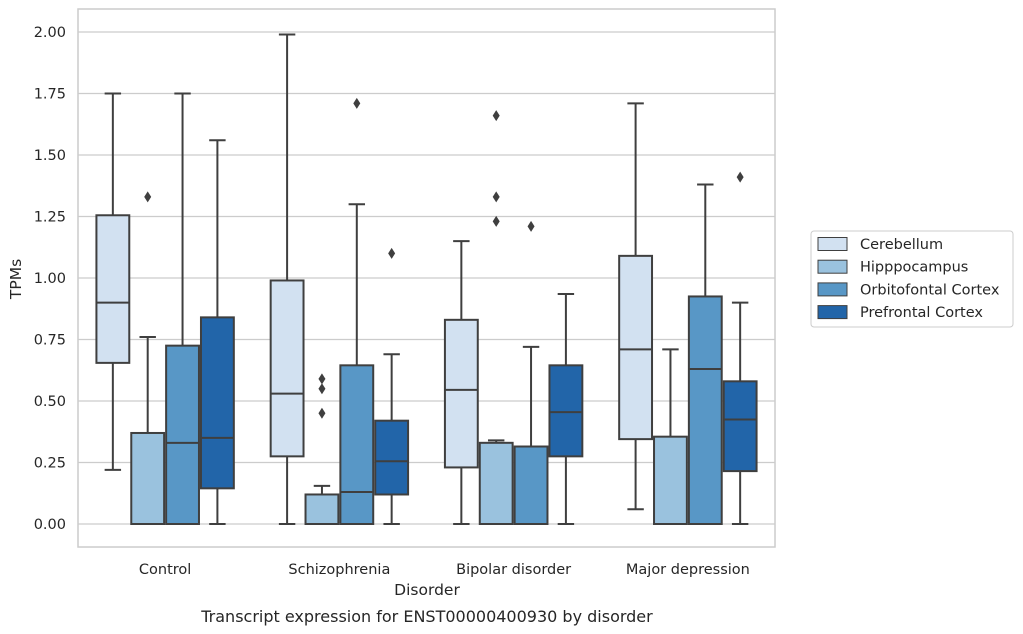 The height and width of the screenshot is (634, 1023). I want to click on box-major-depression-prefrontal-cortex, so click(740, 348).